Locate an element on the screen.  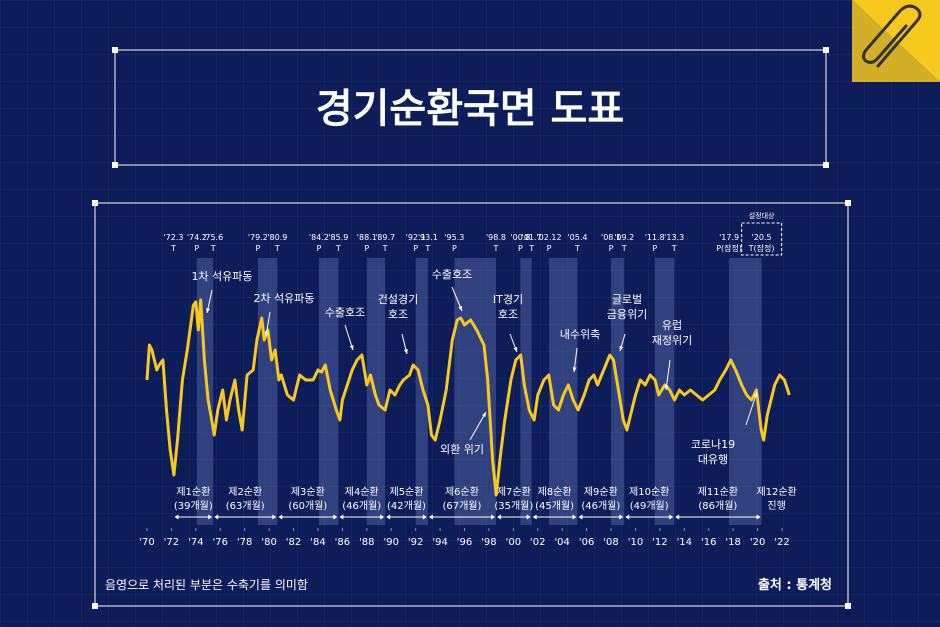
x-tick-label: '84 is located at coordinates (317, 542).